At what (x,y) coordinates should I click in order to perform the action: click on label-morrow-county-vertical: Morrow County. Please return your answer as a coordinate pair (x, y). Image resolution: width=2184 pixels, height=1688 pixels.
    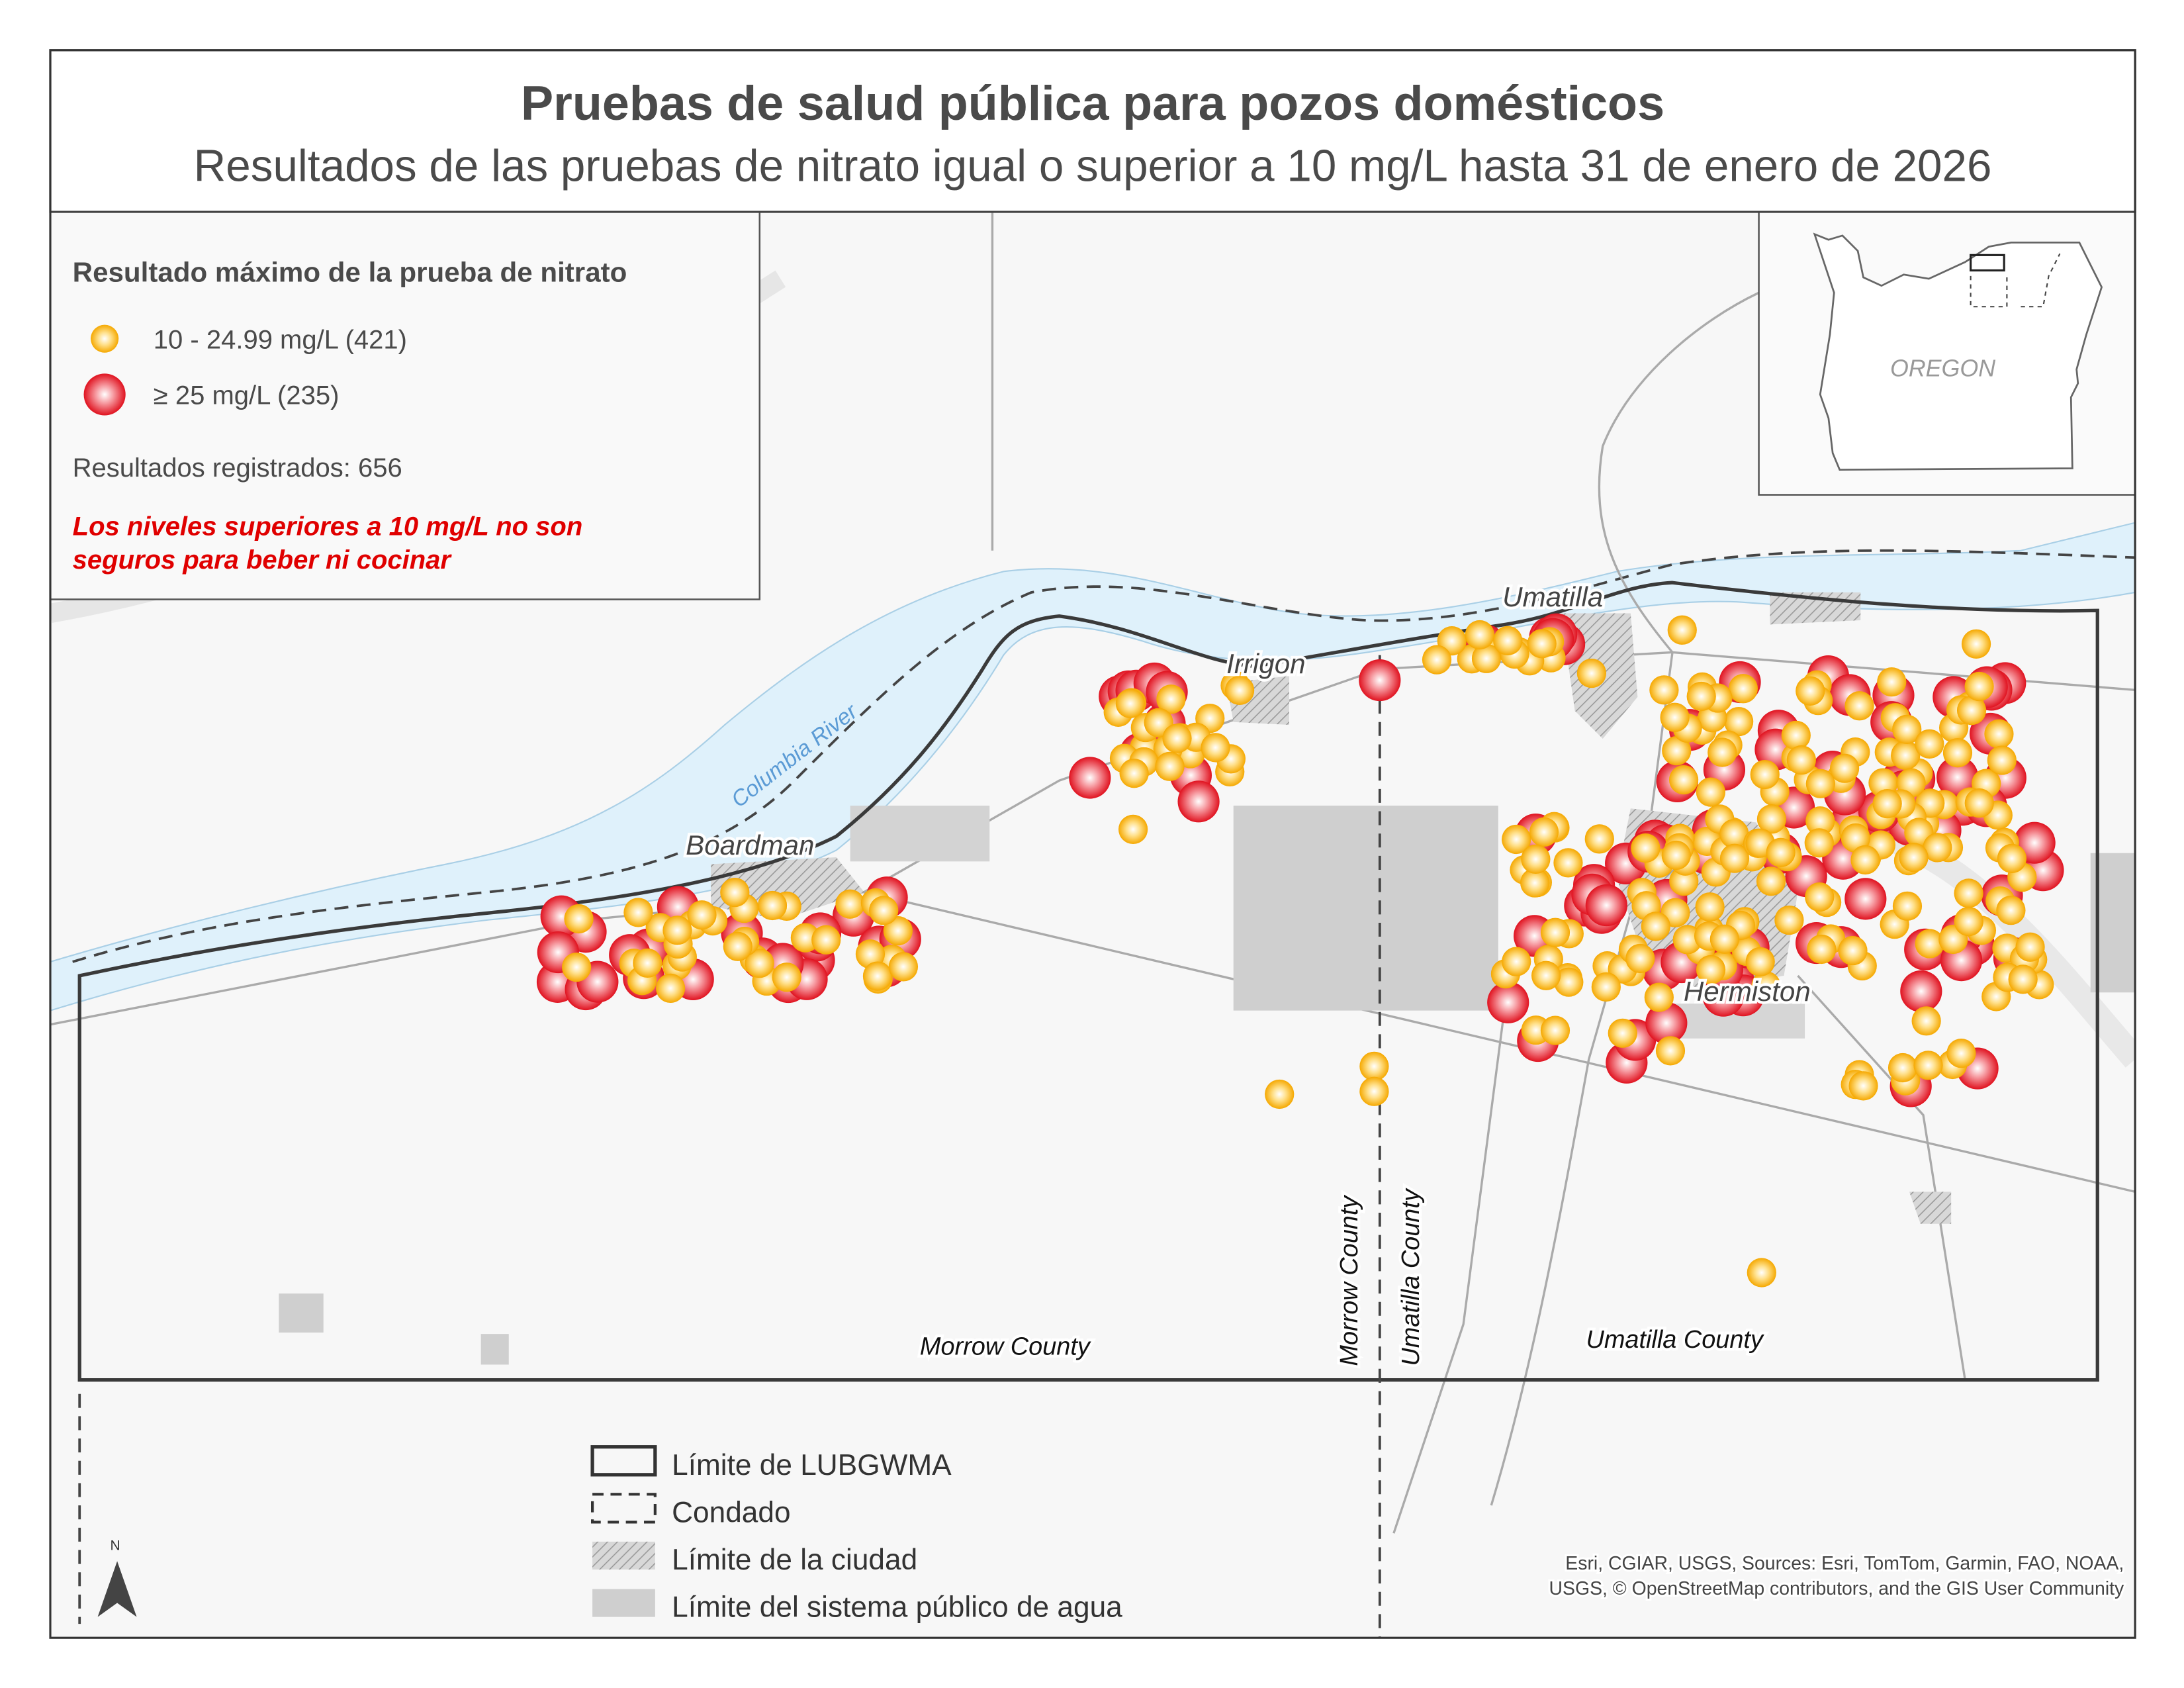
    Looking at the image, I should click on (1349, 1280).